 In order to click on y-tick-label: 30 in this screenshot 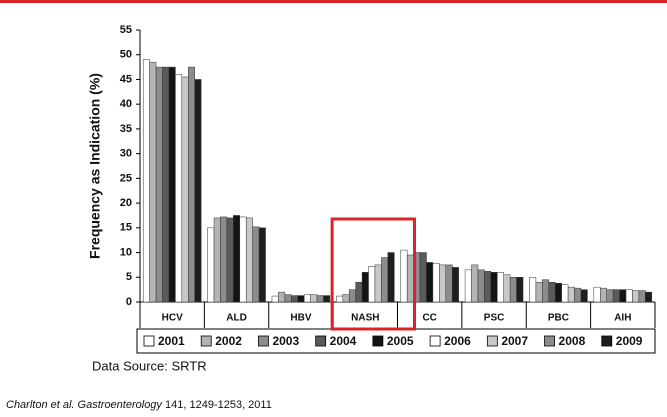, I will do `click(126, 154)`.